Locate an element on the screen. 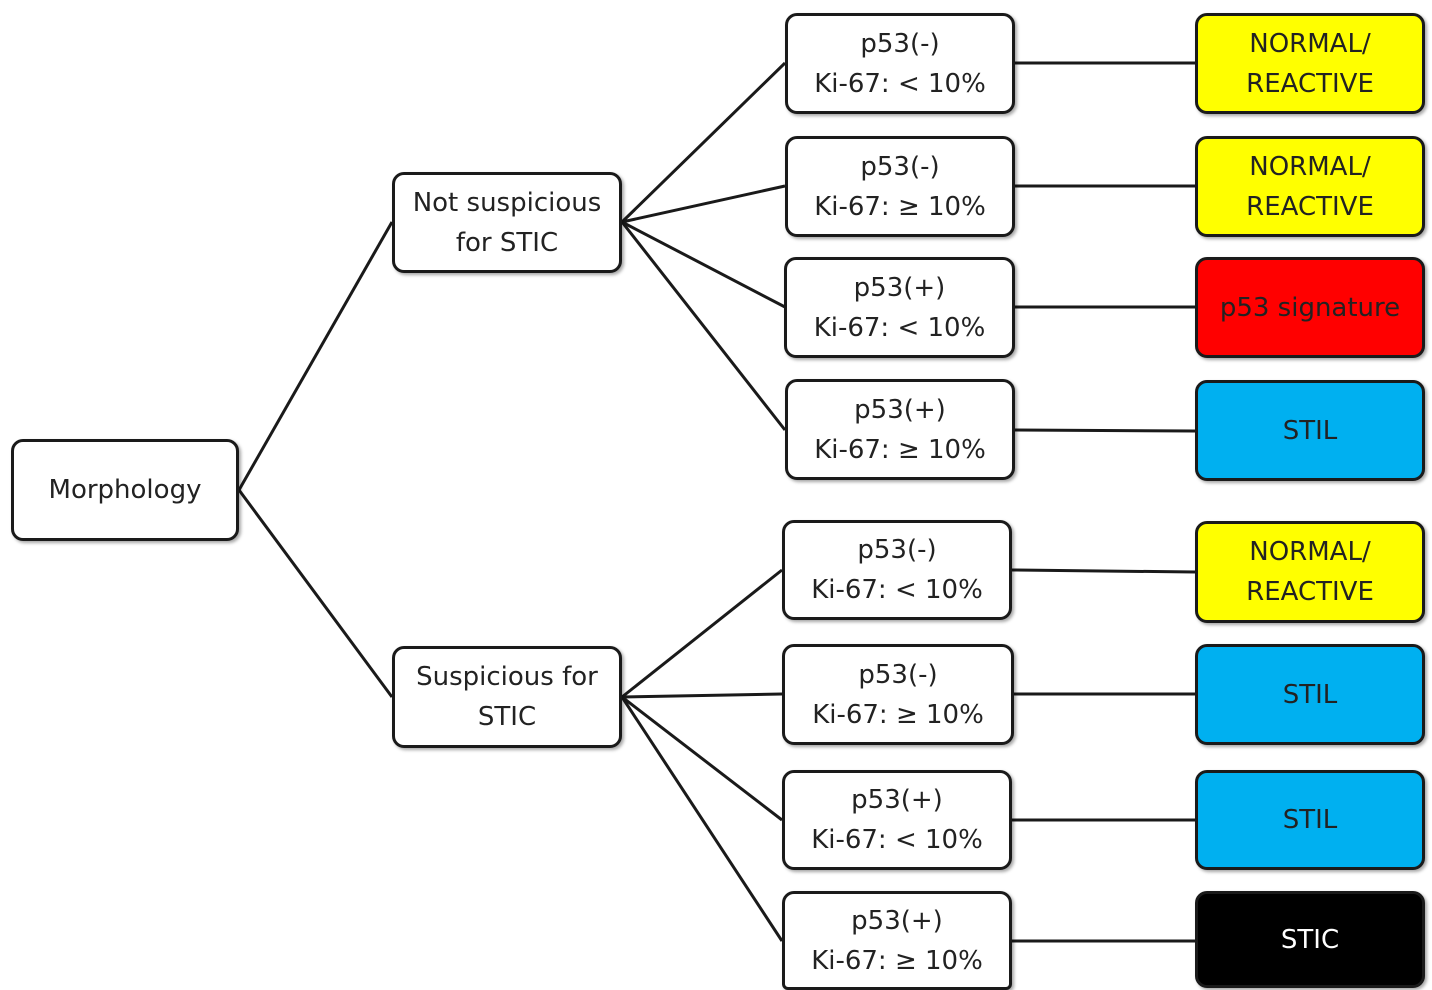 Image resolution: width=1432 pixels, height=990 pixels. outcome-label-line: p53 signature is located at coordinates (1310, 307).